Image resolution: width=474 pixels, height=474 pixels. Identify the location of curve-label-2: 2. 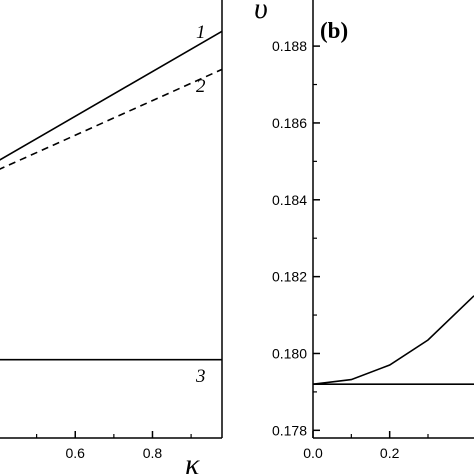
(201, 86).